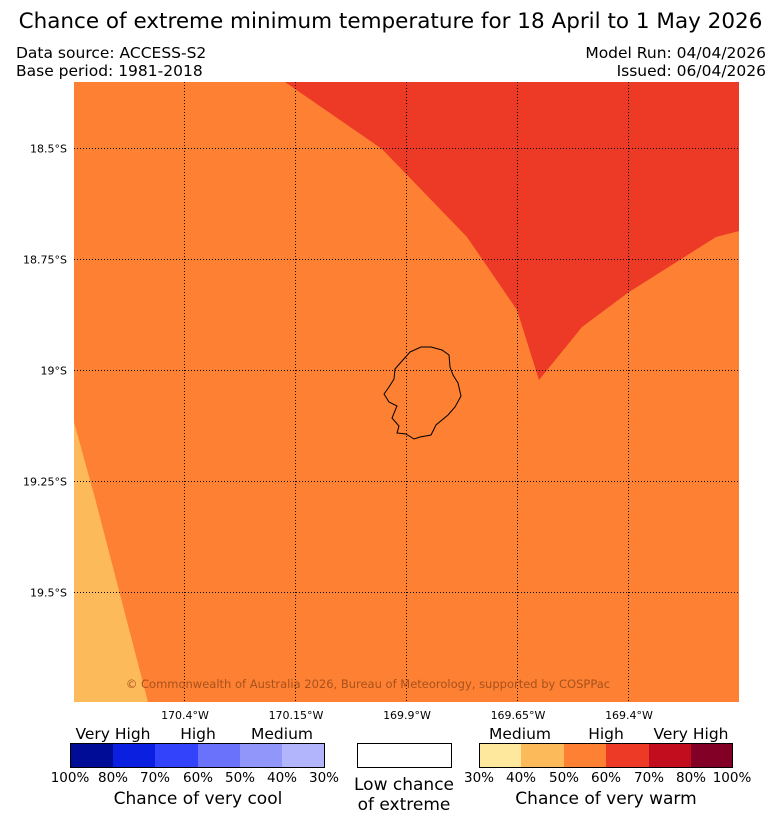 The height and width of the screenshot is (827, 781). I want to click on map-region-medium-warm, so click(111, 562).